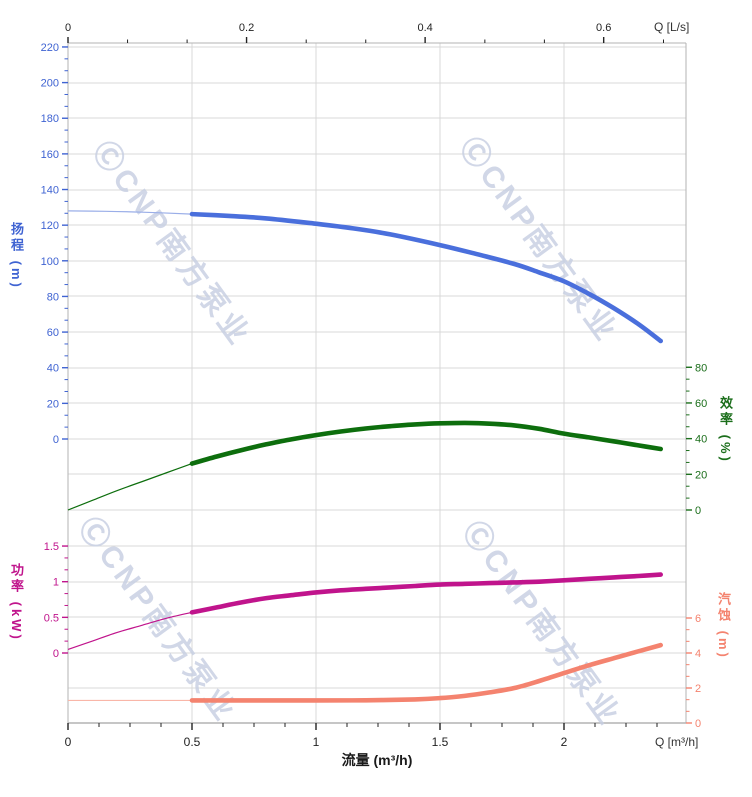 This screenshot has height=797, width=752. I want to click on svg-text: 0.2, so click(246, 28).